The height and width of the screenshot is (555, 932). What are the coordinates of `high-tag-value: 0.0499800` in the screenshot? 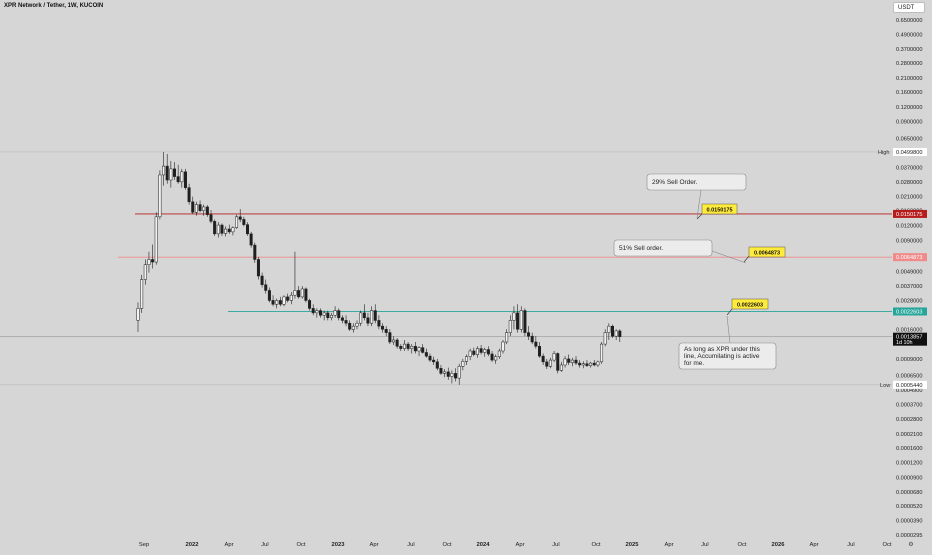 It's located at (909, 153).